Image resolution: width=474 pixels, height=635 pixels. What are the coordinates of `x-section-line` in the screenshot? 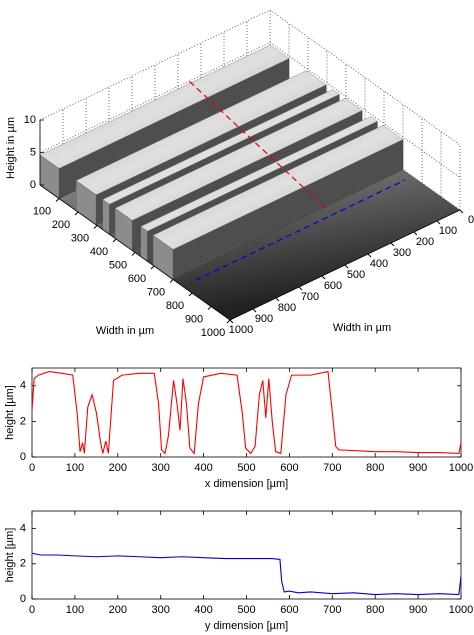 It's located at (258, 145).